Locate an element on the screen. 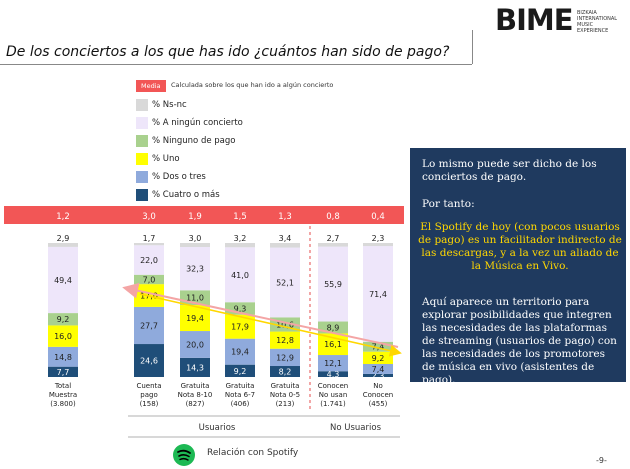 This screenshot has height=469, width=630. category-label: Muestra is located at coordinates (63, 395).